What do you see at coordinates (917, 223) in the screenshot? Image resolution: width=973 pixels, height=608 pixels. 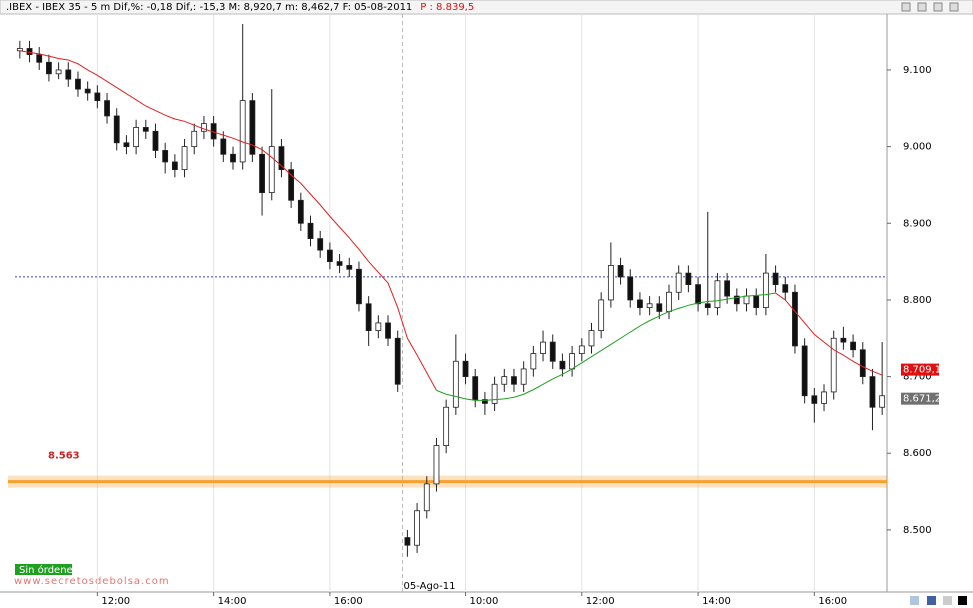 I see `y-tick-label: 8.900` at bounding box center [917, 223].